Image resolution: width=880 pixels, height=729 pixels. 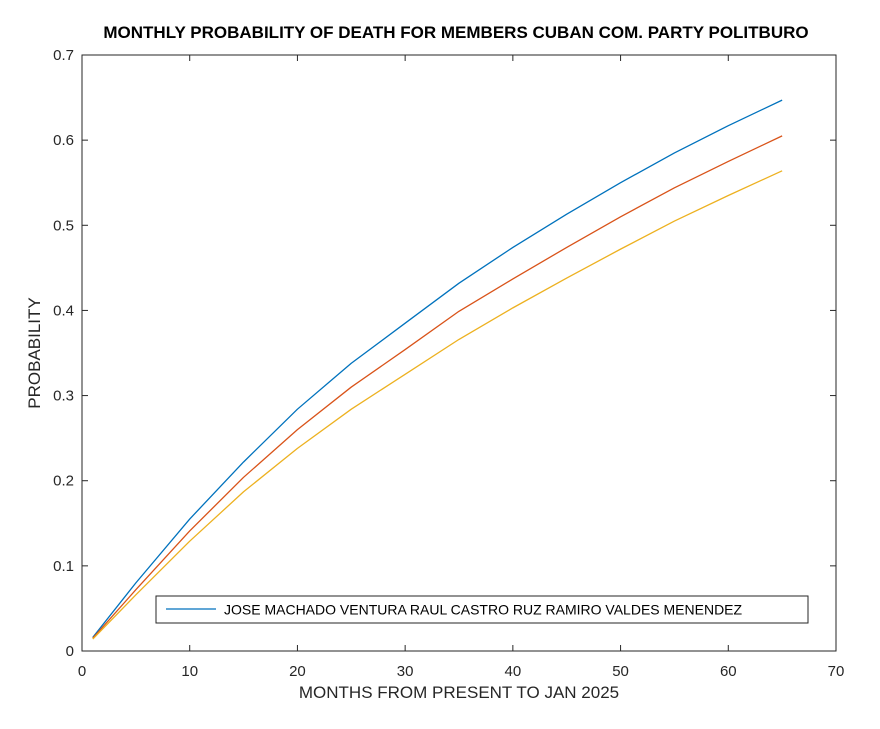 I want to click on y-tick-label: 0.6, so click(x=63, y=140).